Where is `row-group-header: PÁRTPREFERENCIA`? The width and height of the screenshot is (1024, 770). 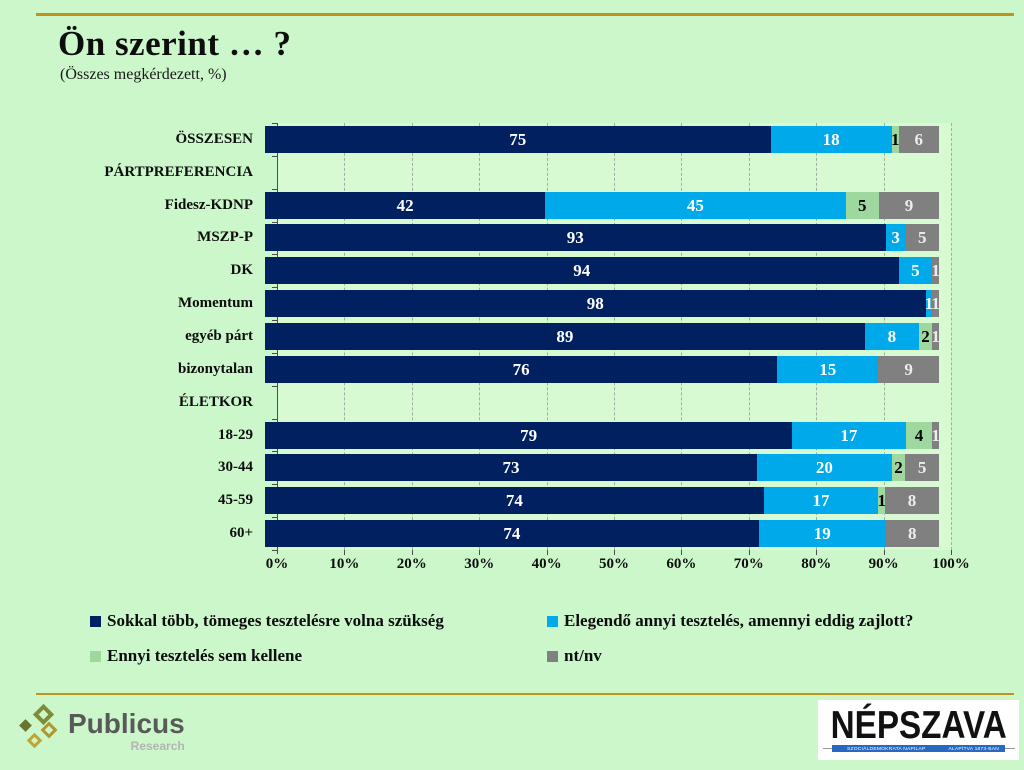 row-group-header: PÁRTPREFERENCIA is located at coordinates (178, 171).